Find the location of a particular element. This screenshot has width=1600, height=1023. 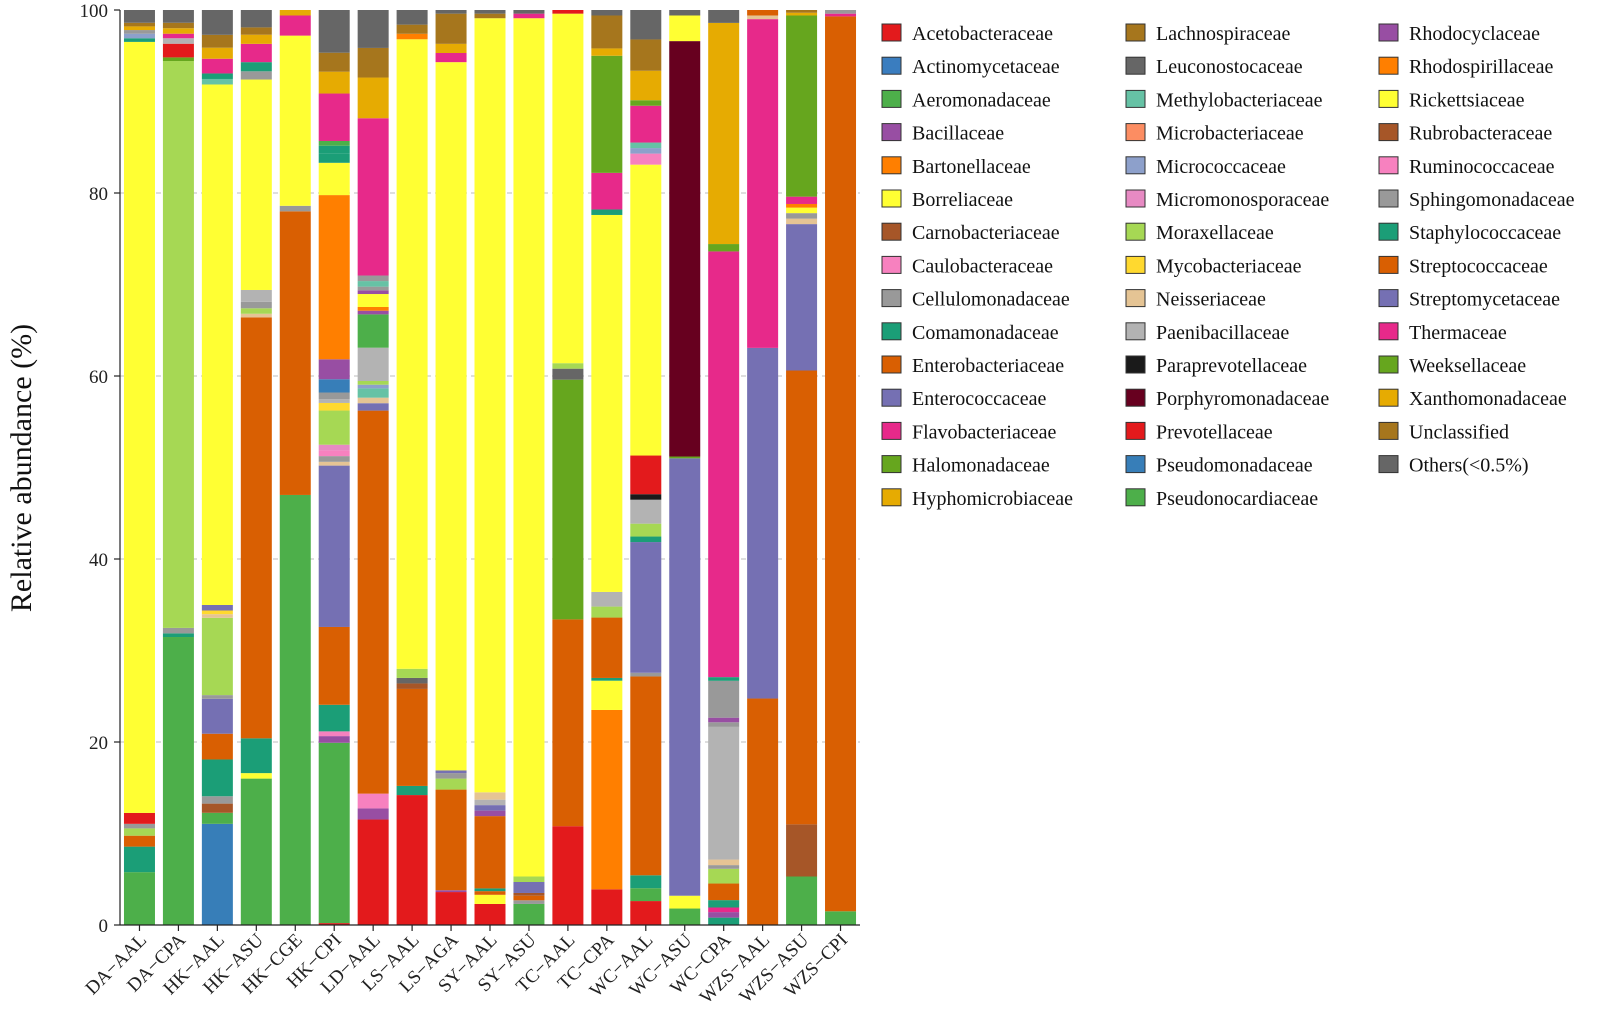

legend-item-bartonellaceae: Bartonellaceae is located at coordinates (956, 167).